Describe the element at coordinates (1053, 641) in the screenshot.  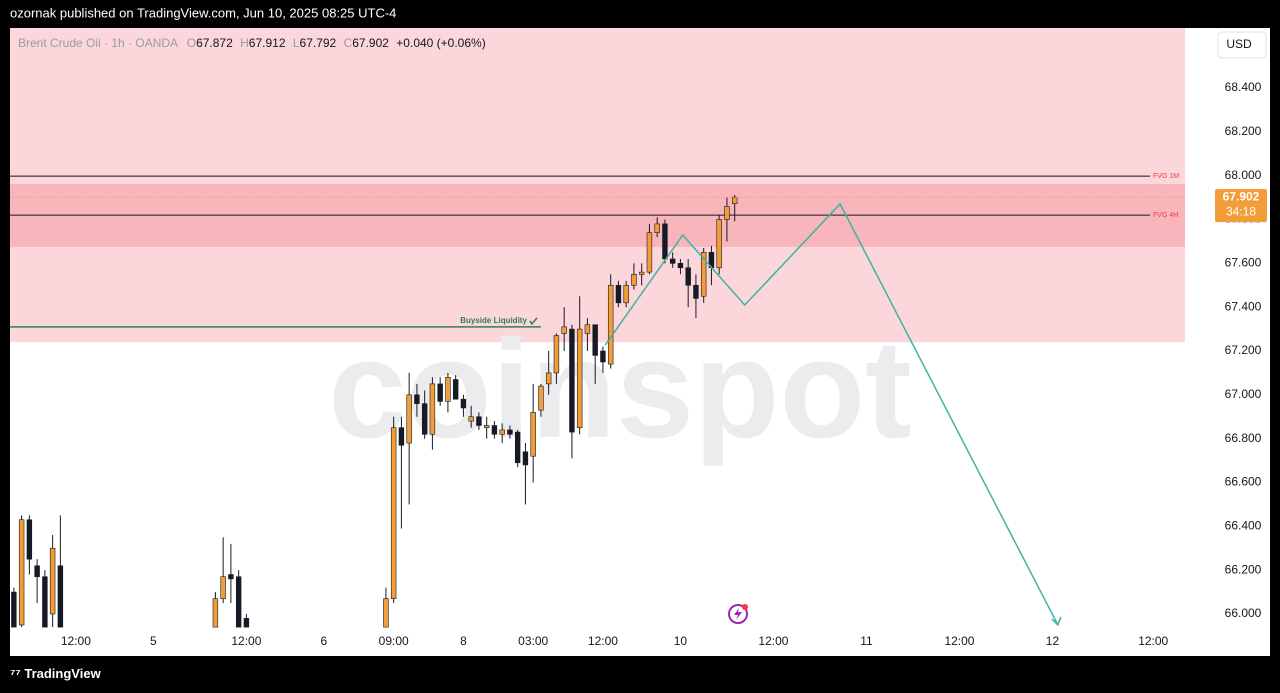
I see `x-tick-label: 12` at that location.